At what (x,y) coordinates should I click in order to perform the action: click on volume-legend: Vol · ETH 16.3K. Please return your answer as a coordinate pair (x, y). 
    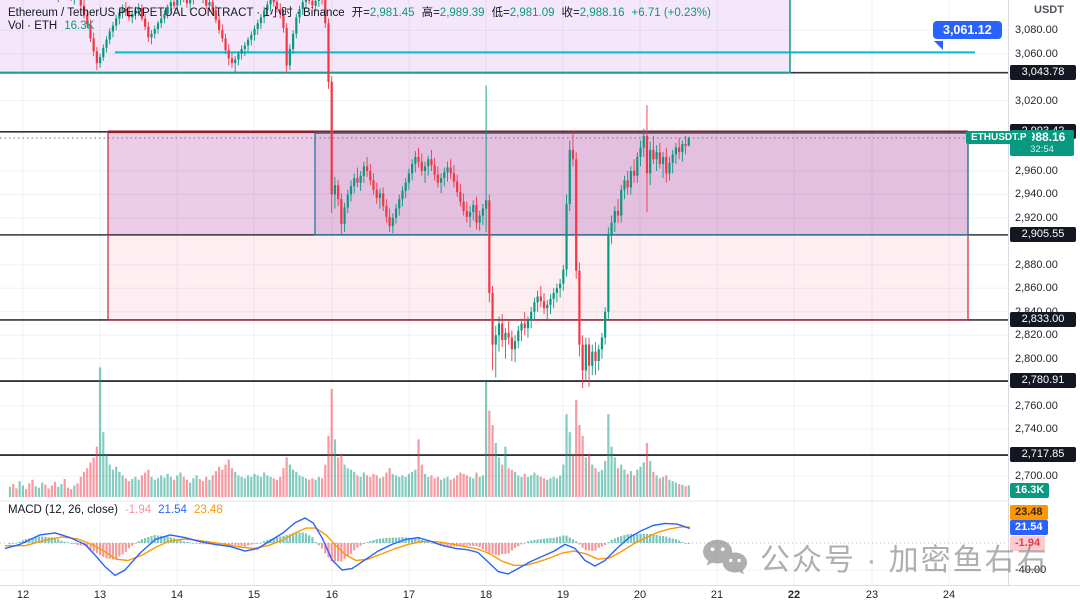
    Looking at the image, I should click on (51, 26).